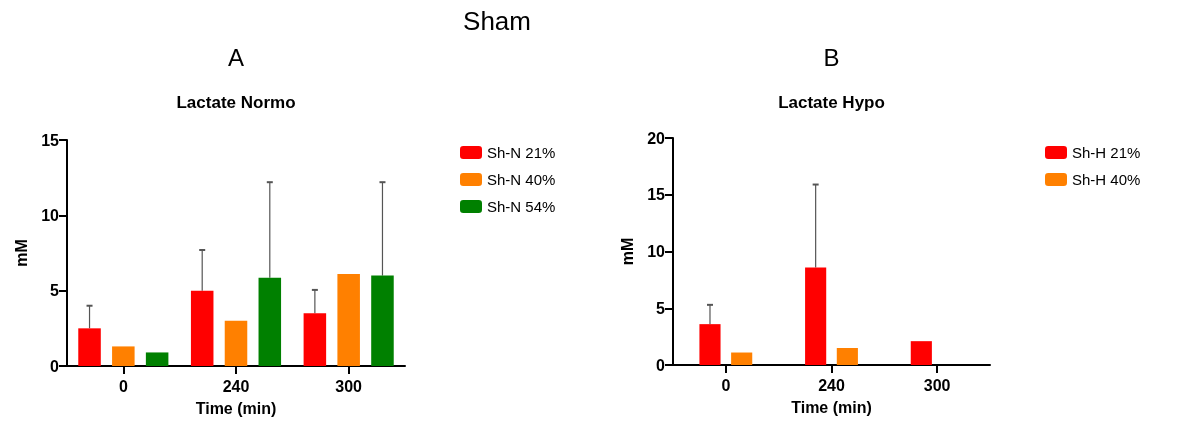 The height and width of the screenshot is (426, 1203). I want to click on legend-label: Sh-H 21%, so click(1106, 152).